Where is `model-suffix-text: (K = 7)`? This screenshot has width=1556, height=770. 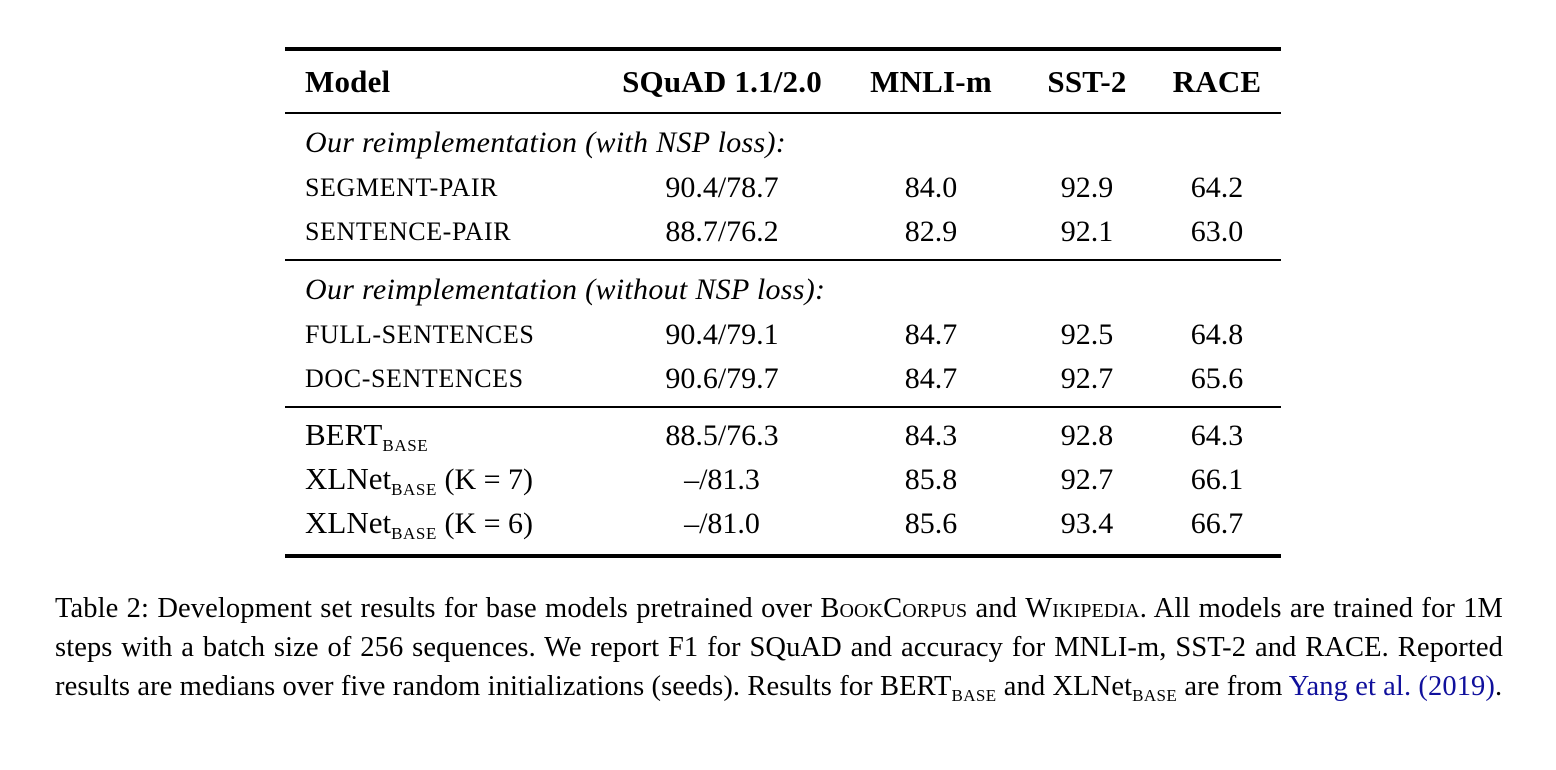 model-suffix-text: (K = 7) is located at coordinates (485, 479).